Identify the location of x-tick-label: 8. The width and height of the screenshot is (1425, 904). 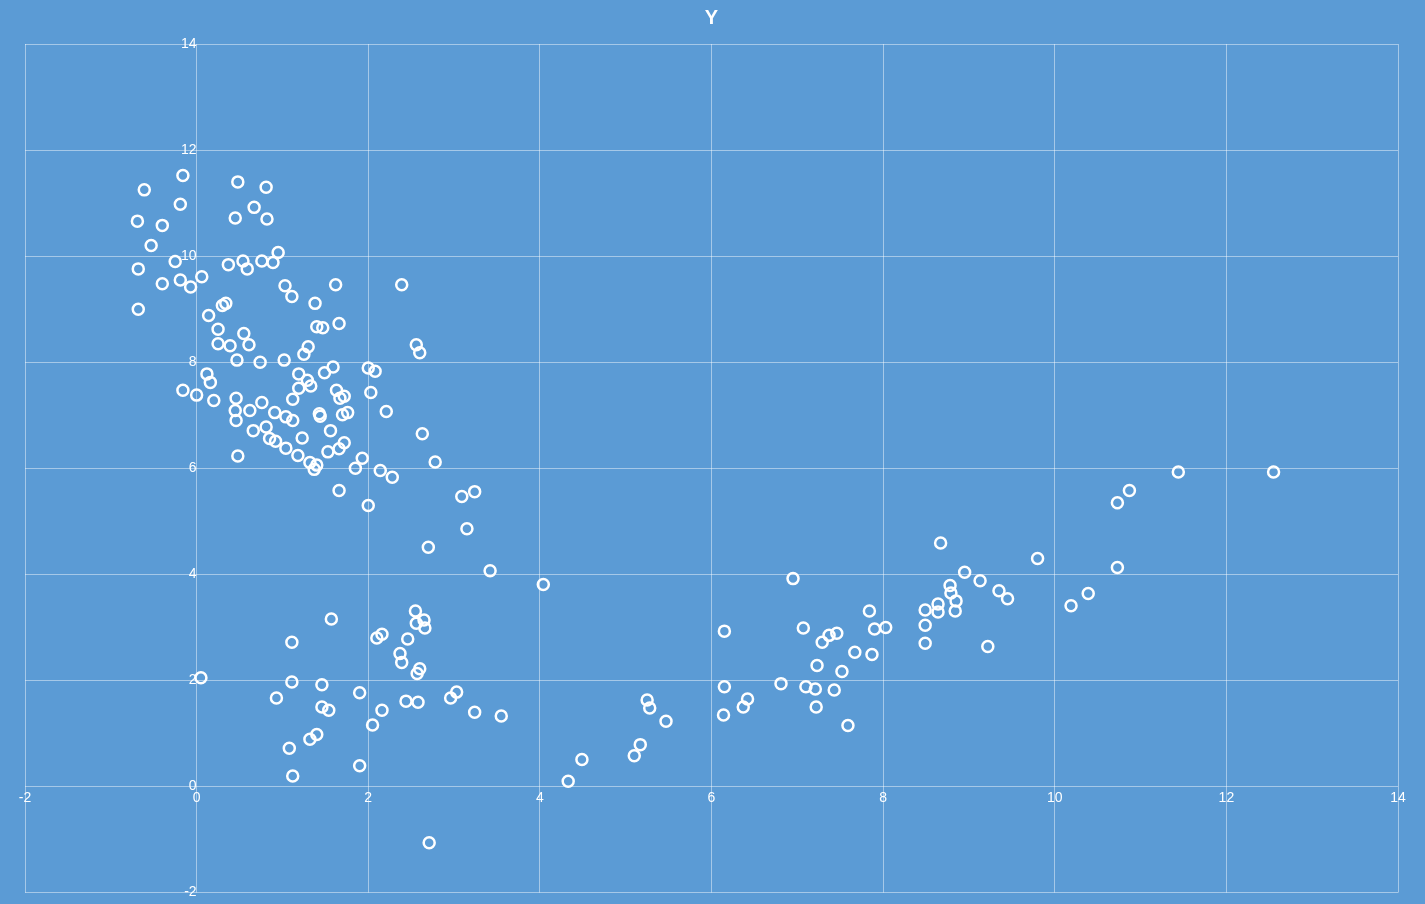
(883, 796).